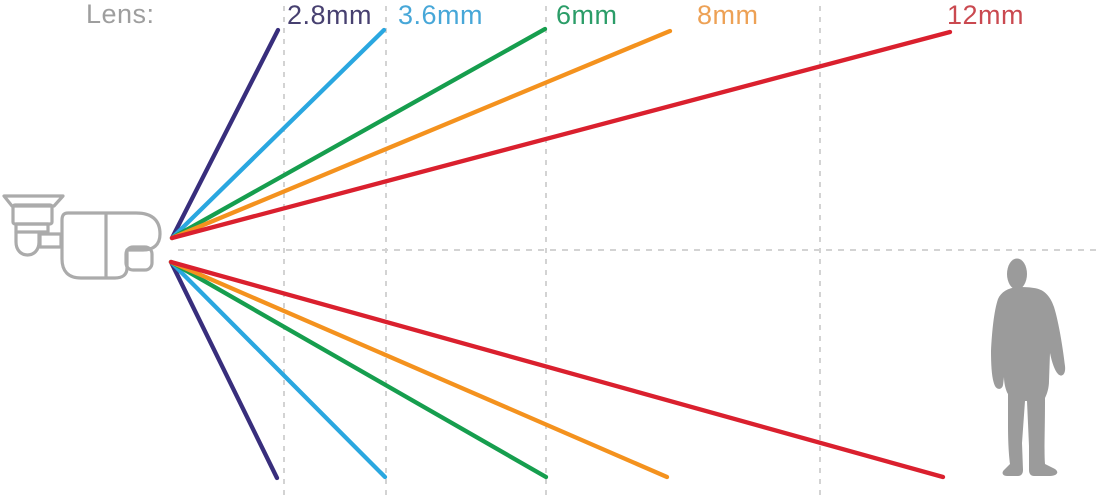 This screenshot has width=1100, height=497. I want to click on person-silhouette, so click(1028, 367).